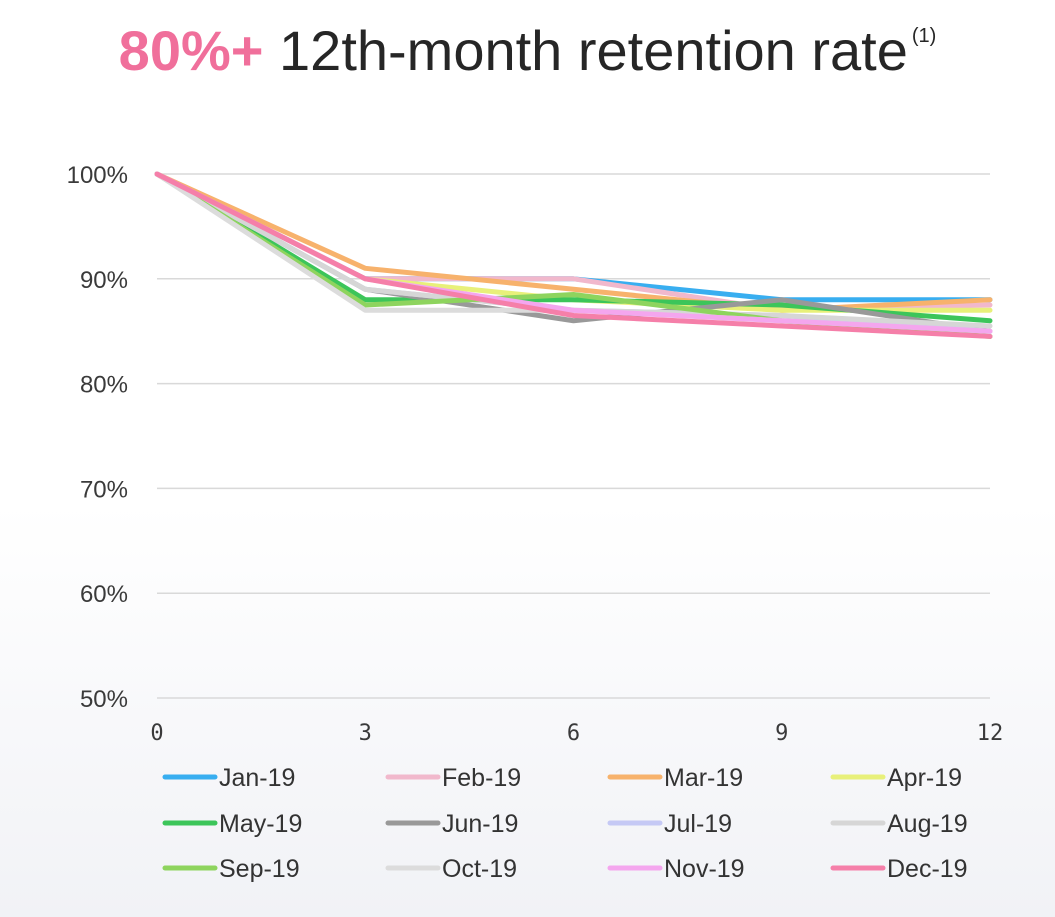 The width and height of the screenshot is (1055, 917). What do you see at coordinates (704, 869) in the screenshot?
I see `legend-label: Nov-19` at bounding box center [704, 869].